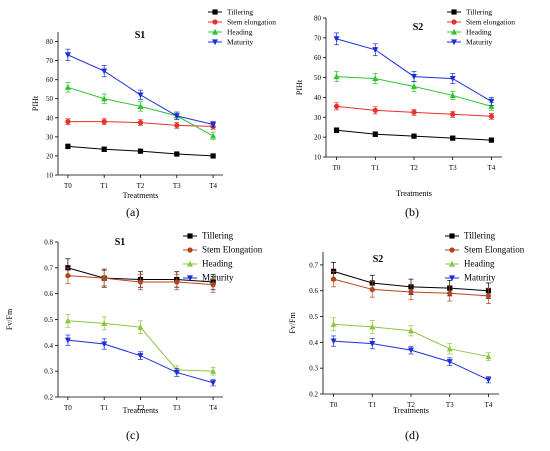  What do you see at coordinates (337, 168) in the screenshot?
I see `x-tick-label: T0` at bounding box center [337, 168].